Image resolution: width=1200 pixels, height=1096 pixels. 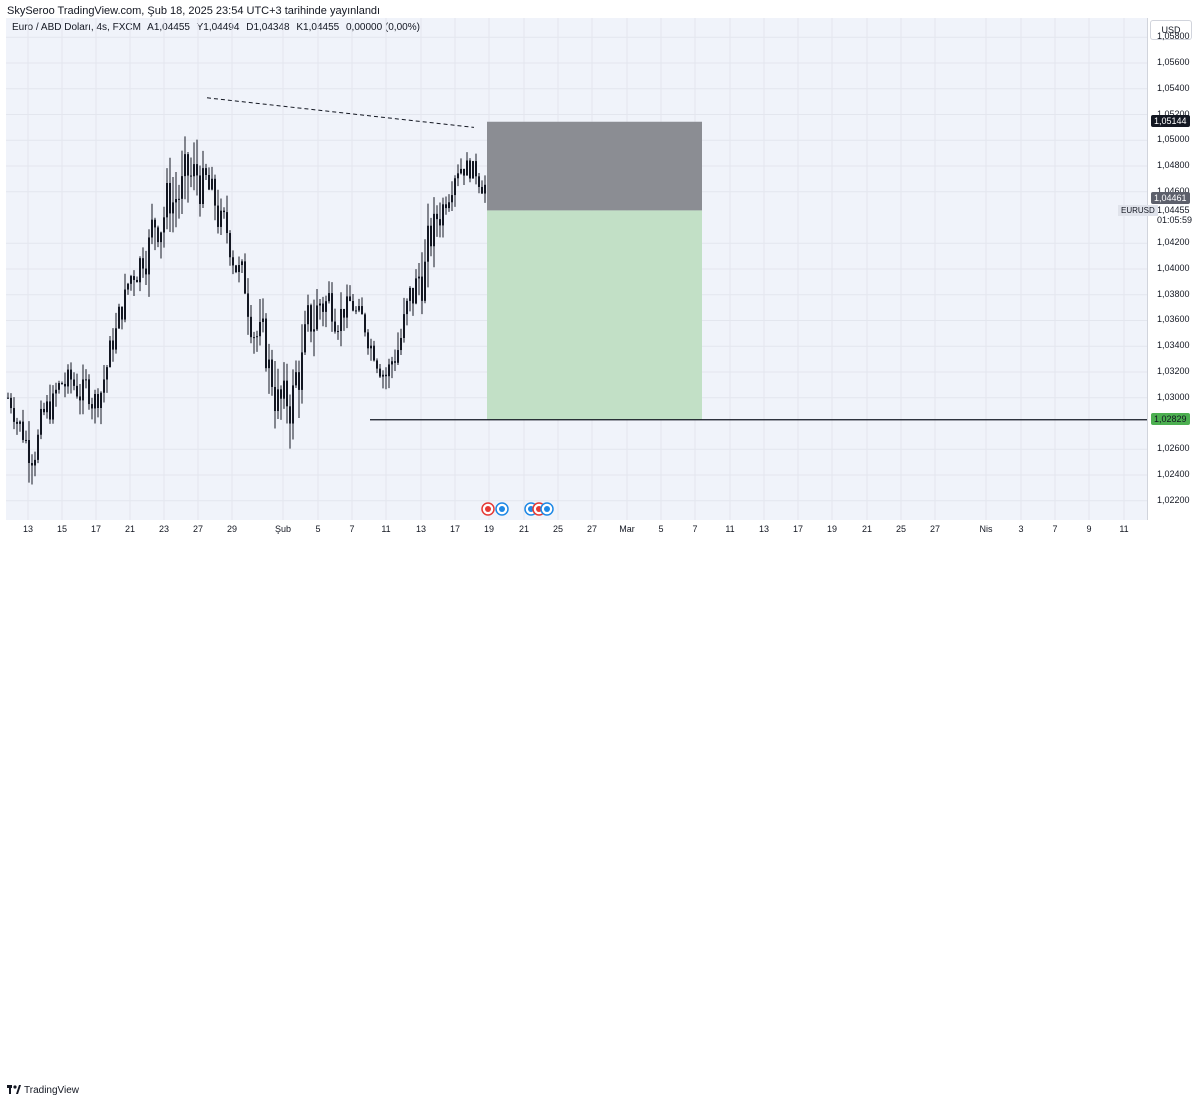 I want to click on price-tick-label: 1,04000, so click(x=1173, y=268).